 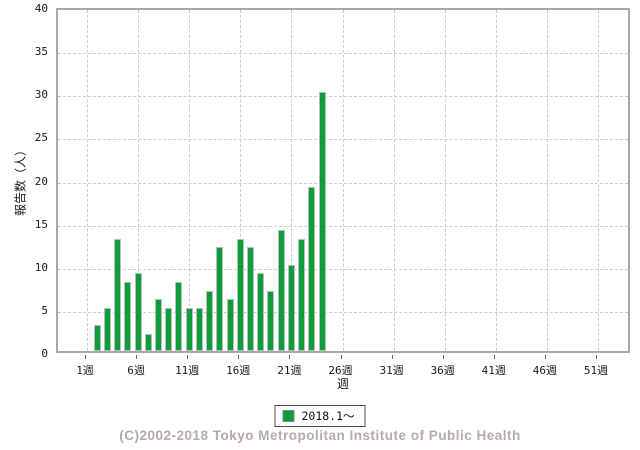 I want to click on y-tick-label-20: 20, so click(x=41, y=181).